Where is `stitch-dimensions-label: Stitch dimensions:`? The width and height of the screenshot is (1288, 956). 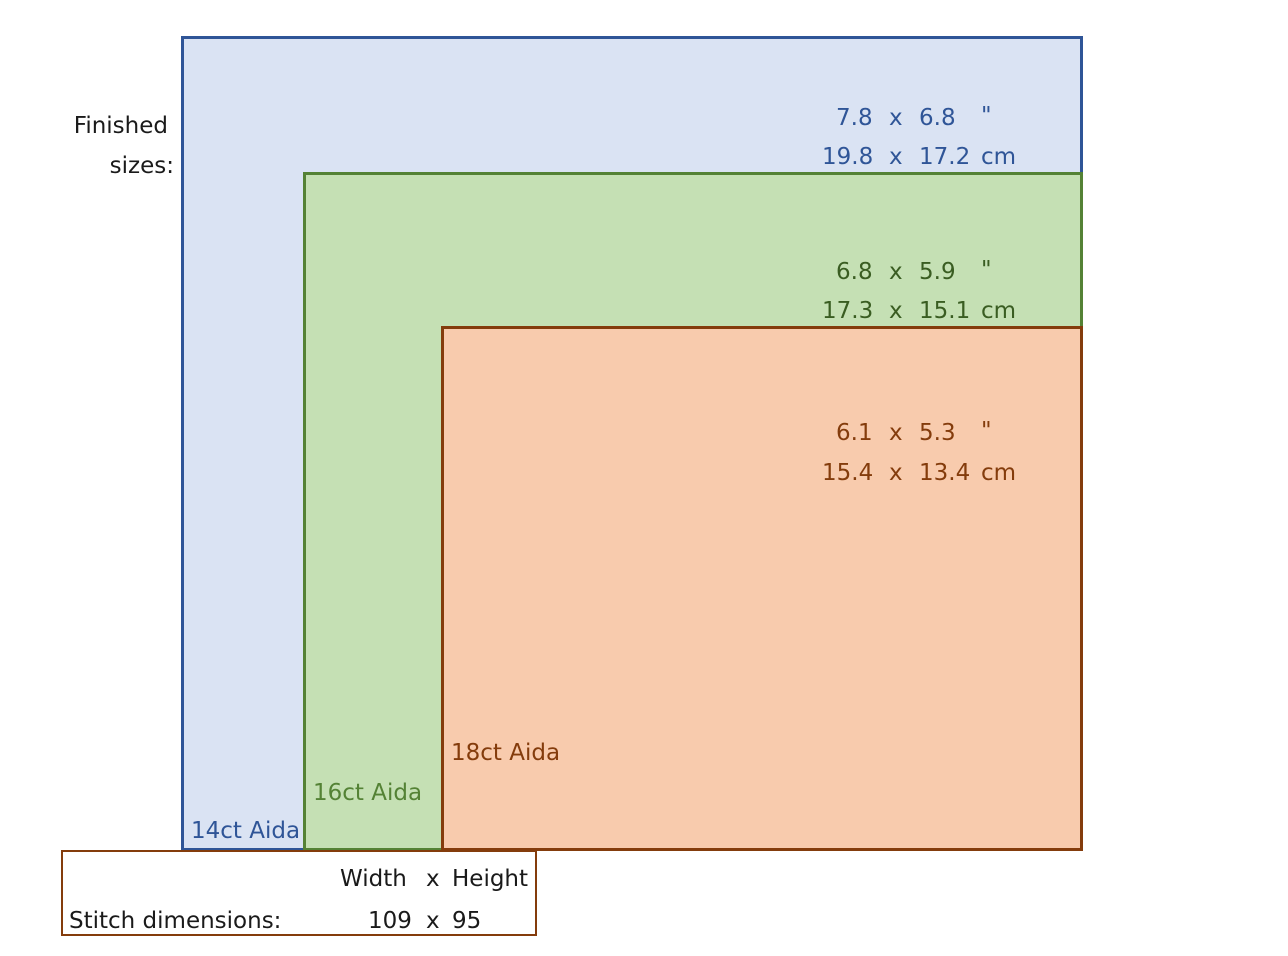
stitch-dimensions-label: Stitch dimensions: is located at coordinates (175, 921).